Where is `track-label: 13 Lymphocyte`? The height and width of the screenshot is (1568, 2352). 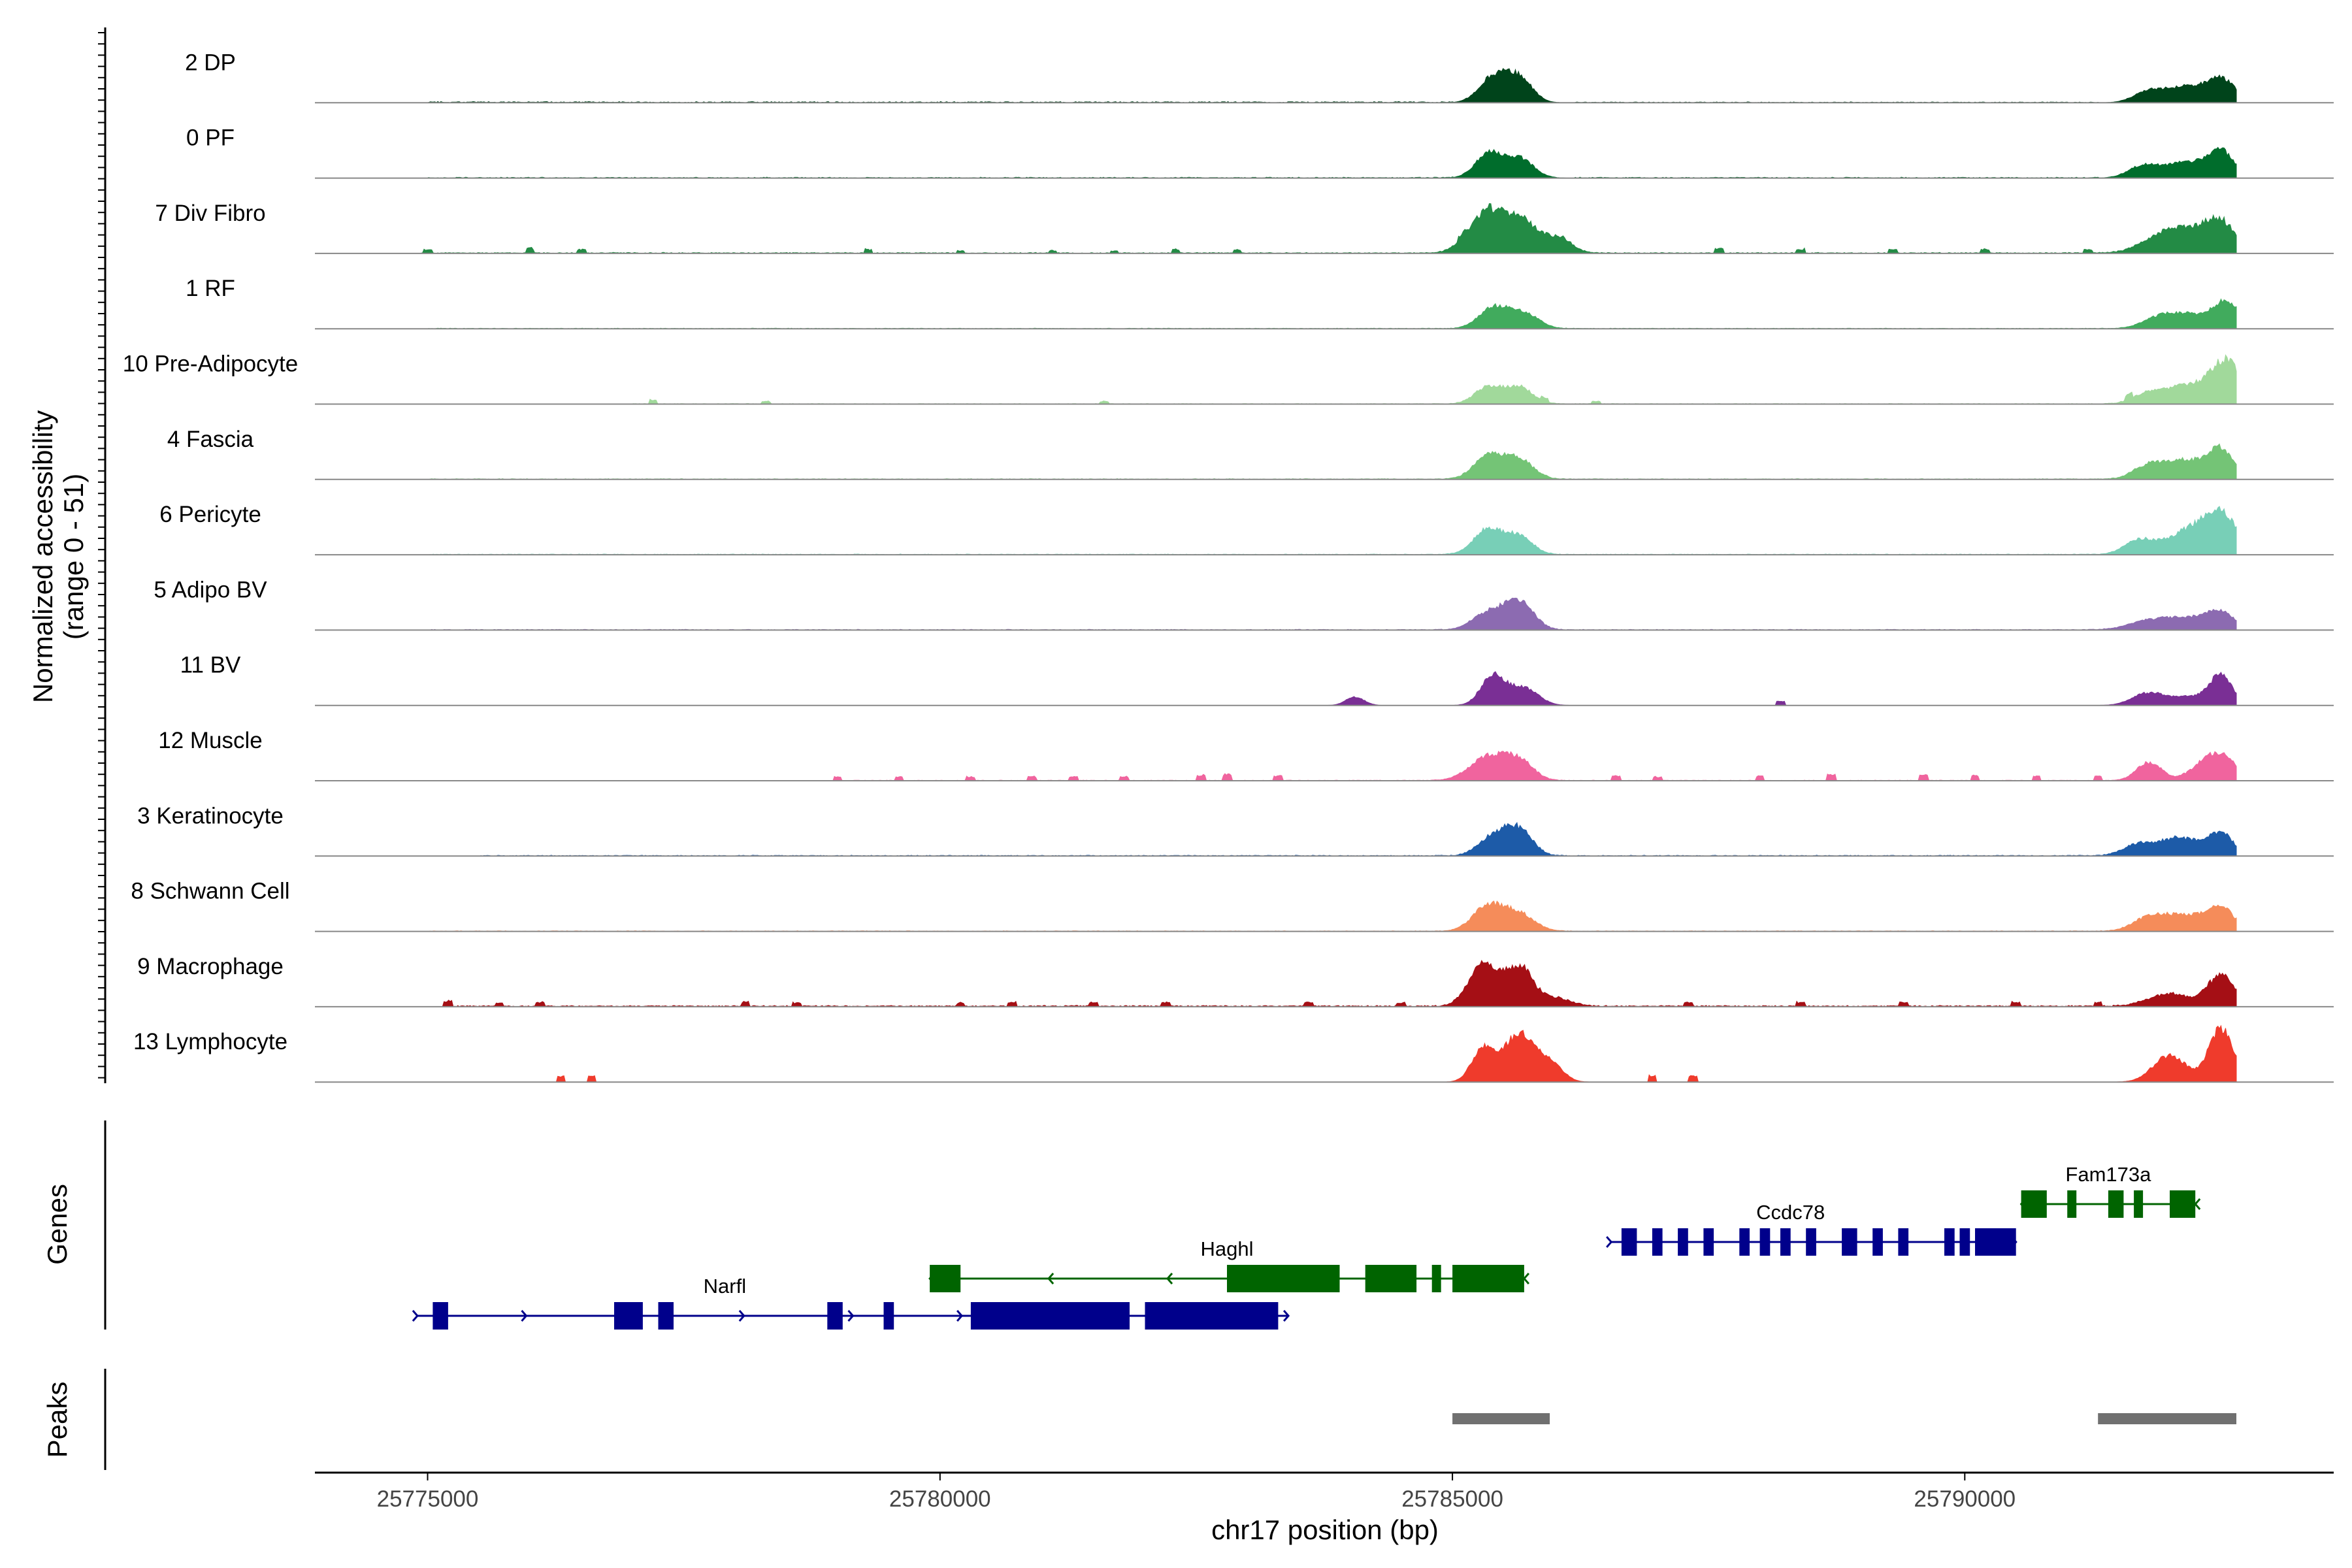
track-label: 13 Lymphocyte is located at coordinates (210, 1041).